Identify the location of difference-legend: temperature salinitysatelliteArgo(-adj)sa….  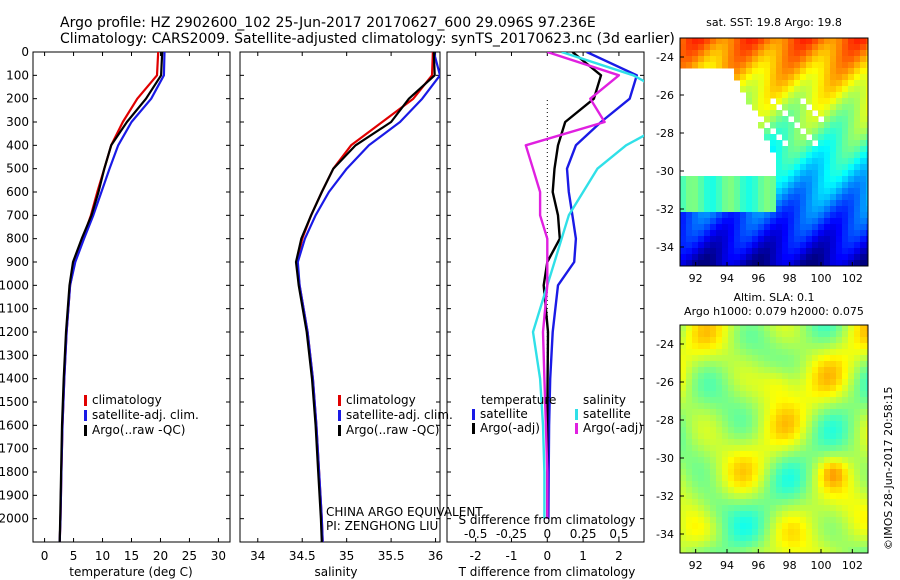
(557, 414).